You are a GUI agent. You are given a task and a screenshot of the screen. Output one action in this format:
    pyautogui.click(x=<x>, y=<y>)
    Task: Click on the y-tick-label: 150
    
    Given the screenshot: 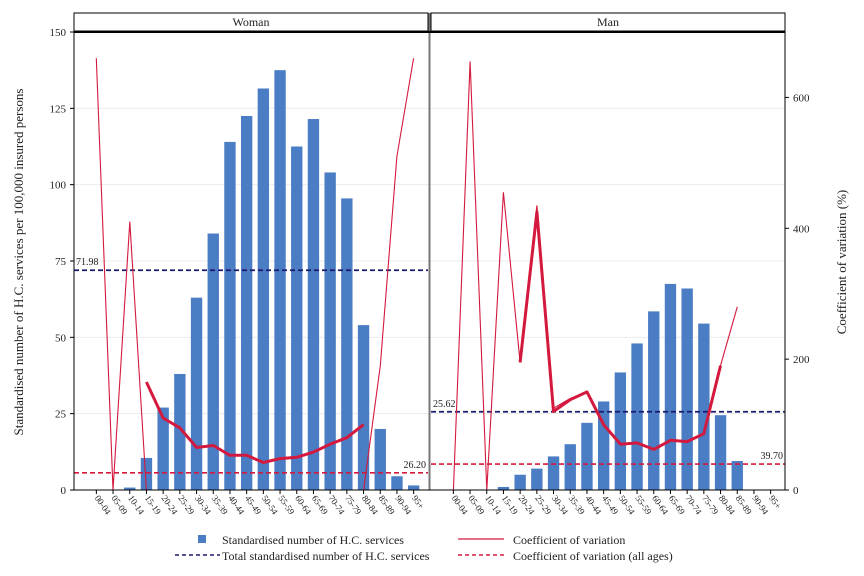 What is the action you would take?
    pyautogui.click(x=58, y=33)
    